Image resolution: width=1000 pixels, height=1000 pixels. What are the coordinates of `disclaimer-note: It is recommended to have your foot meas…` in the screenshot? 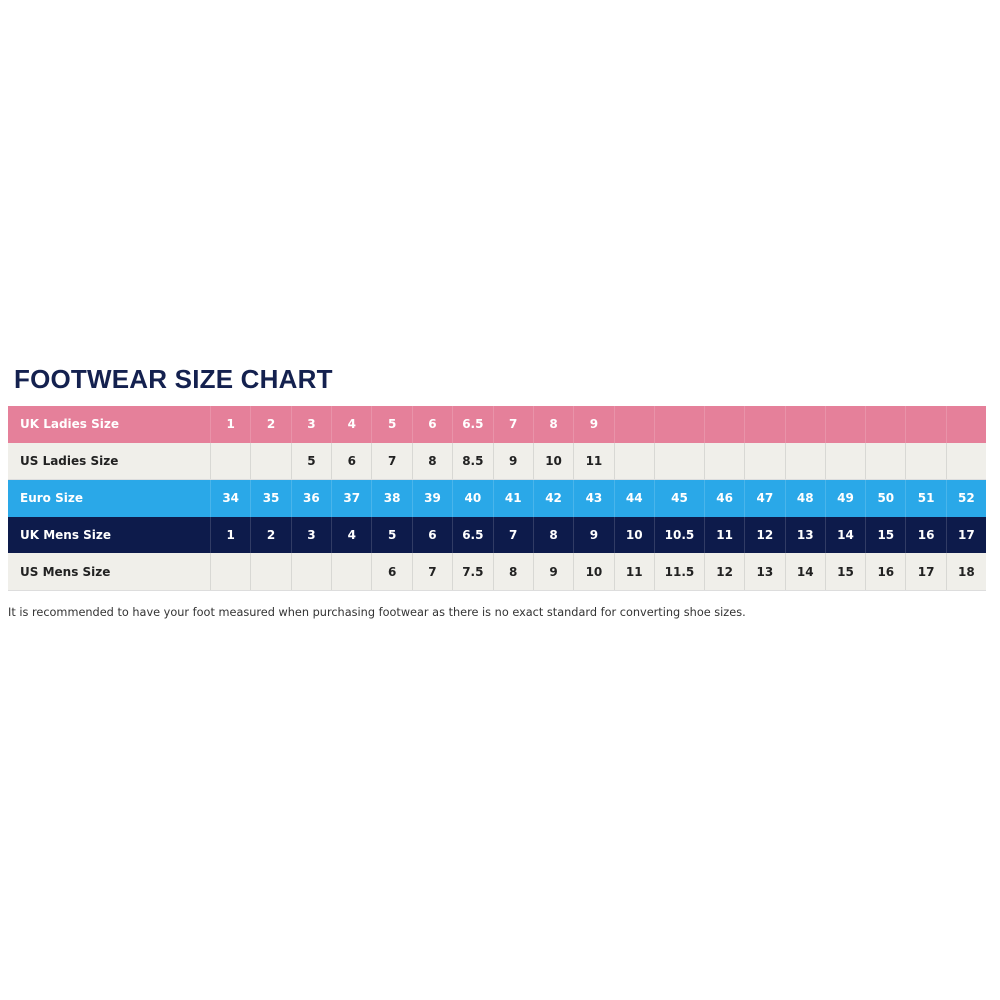 It's located at (377, 612).